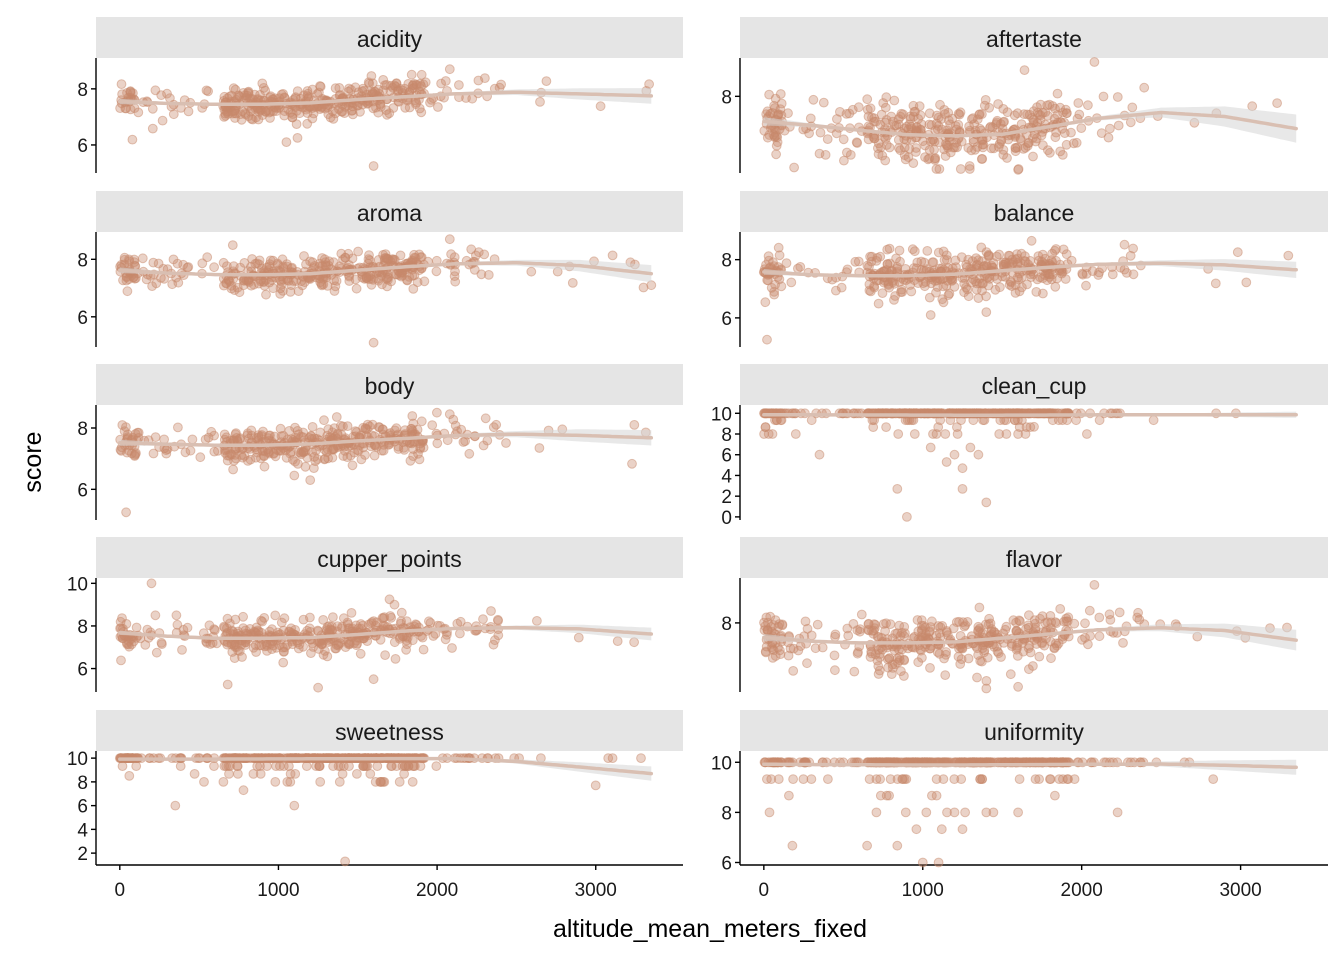  I want to click on x-tick-label-0-3000: 3000, so click(596, 890).